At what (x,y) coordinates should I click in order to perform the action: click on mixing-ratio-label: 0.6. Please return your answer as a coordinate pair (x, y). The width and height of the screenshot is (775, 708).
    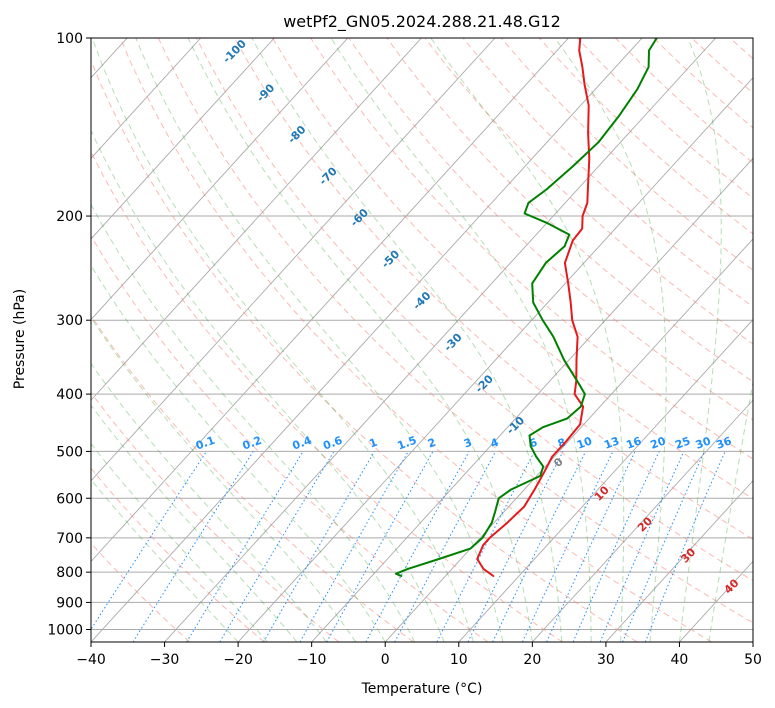
    Looking at the image, I should click on (332, 443).